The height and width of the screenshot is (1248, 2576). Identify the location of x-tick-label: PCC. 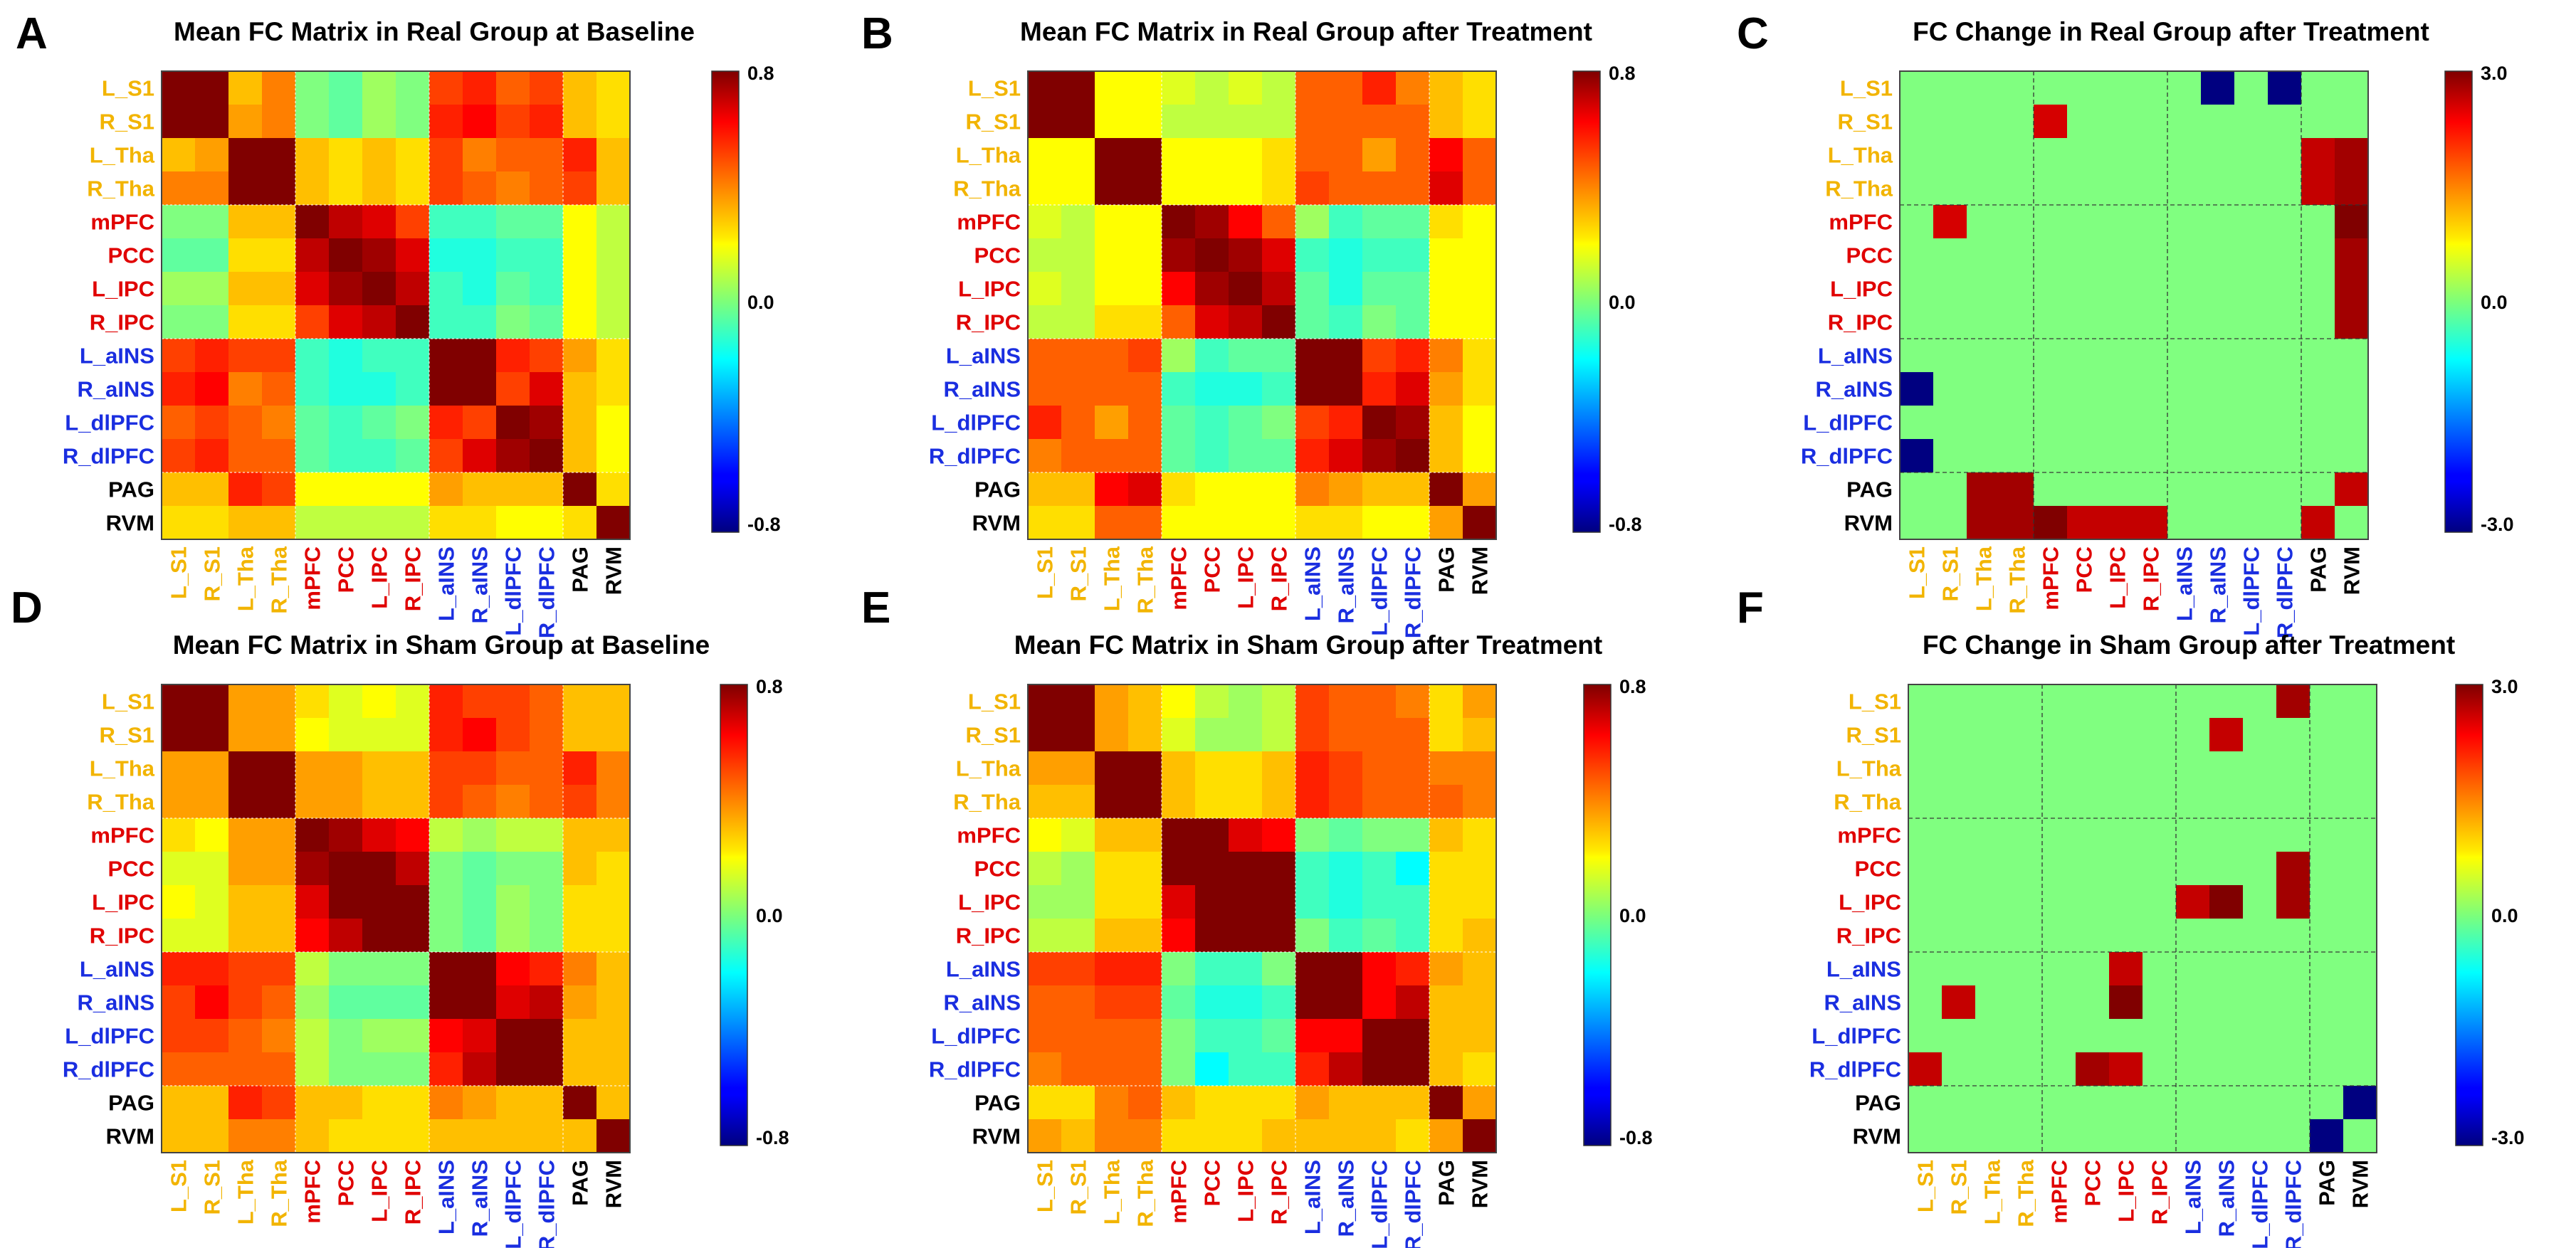
(2084, 569).